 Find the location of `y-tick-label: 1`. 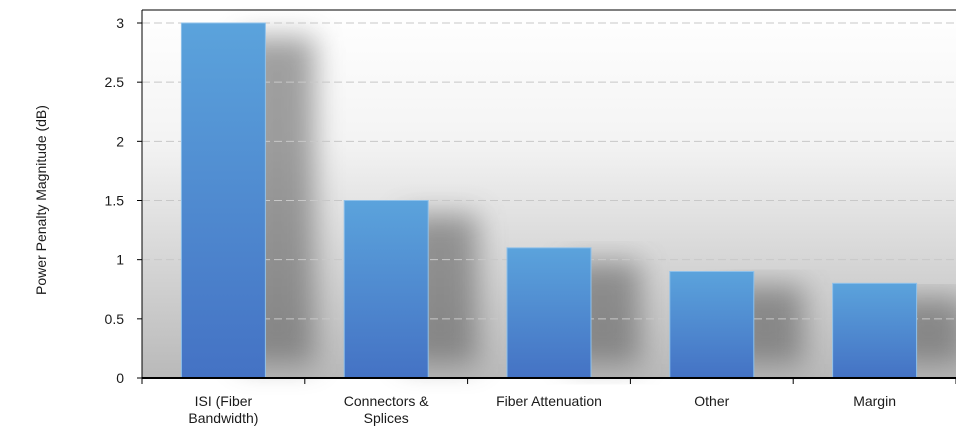

y-tick-label: 1 is located at coordinates (120, 260).